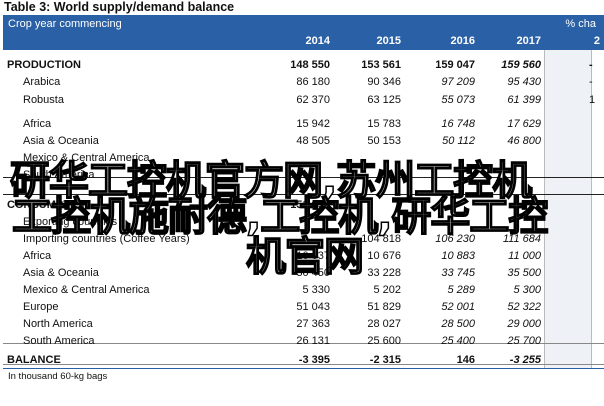 This screenshot has height=406, width=604. Describe the element at coordinates (385, 360) in the screenshot. I see `cell-value: -2 315` at that location.